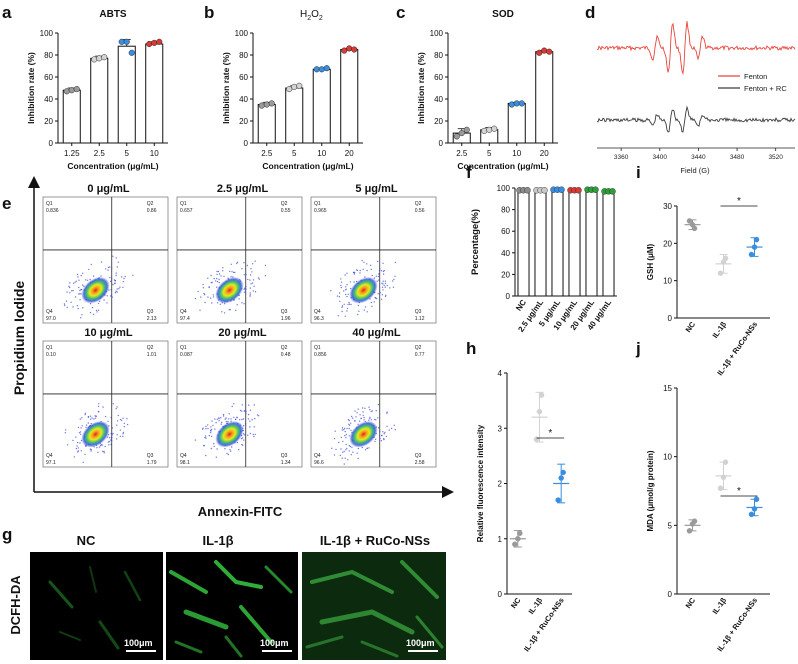 Image resolution: width=798 pixels, height=664 pixels. I want to click on fenton-spectrum-line, so click(696, 48).